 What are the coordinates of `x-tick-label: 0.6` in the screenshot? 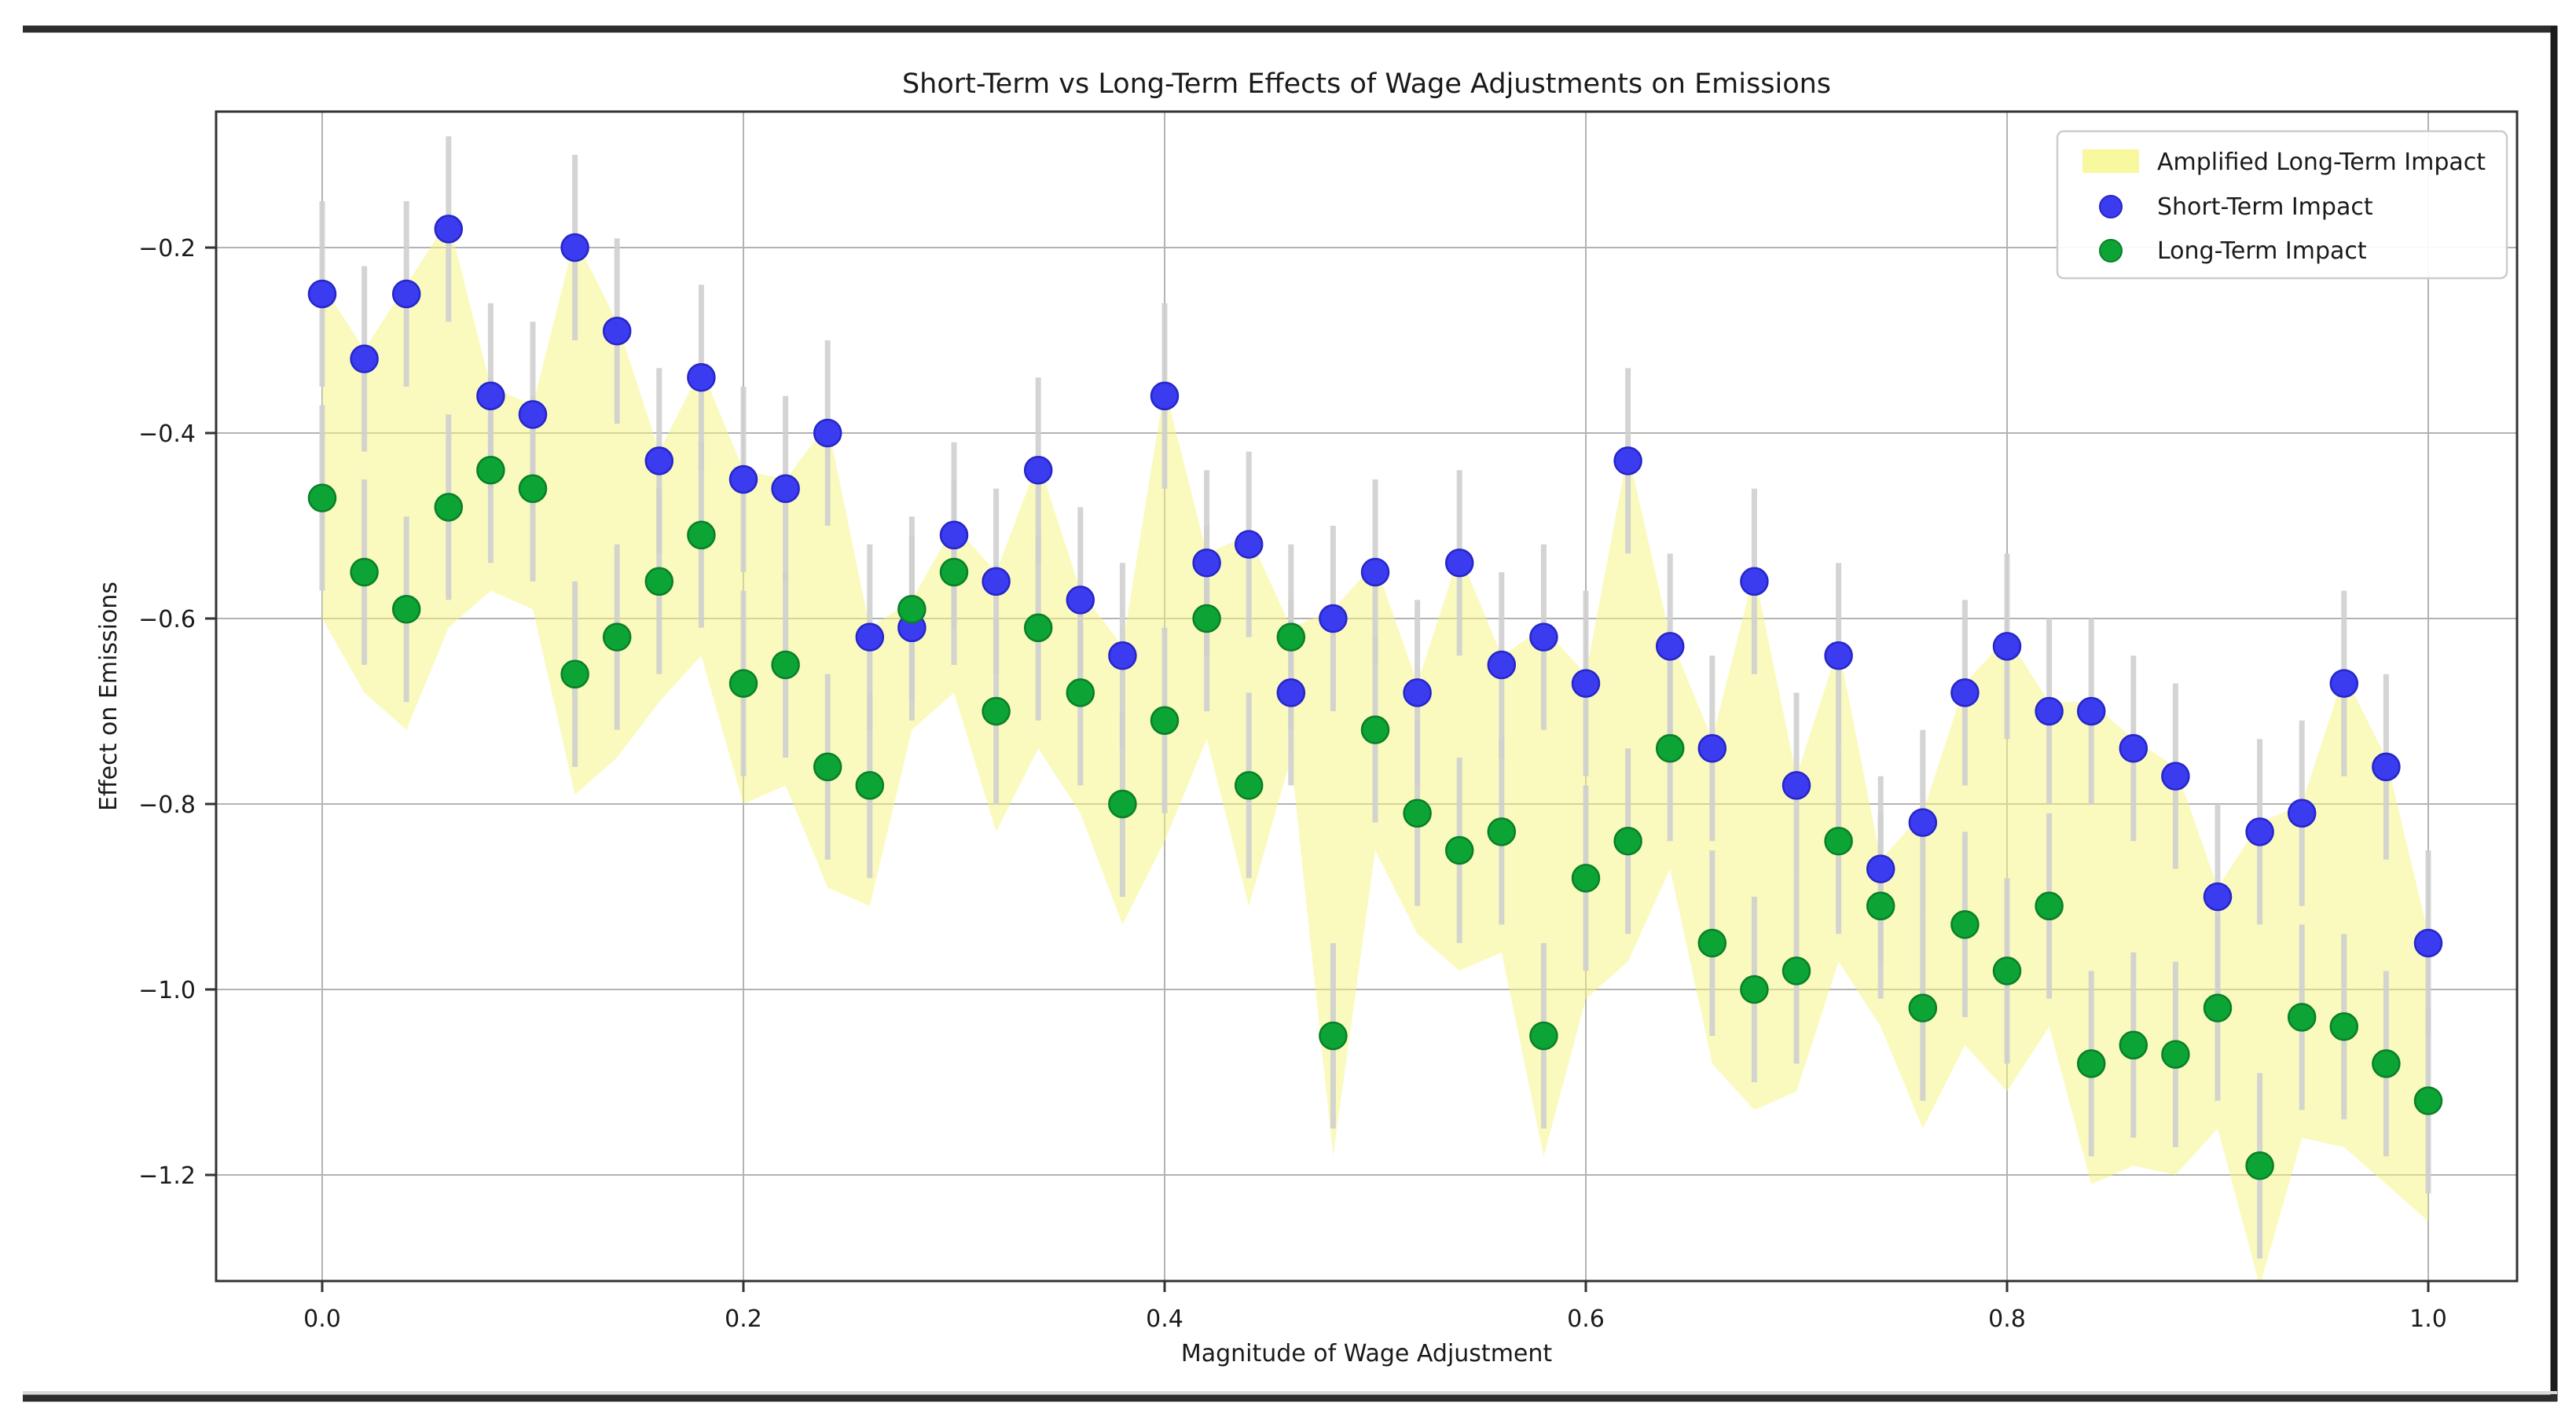 It's located at (1586, 1319).